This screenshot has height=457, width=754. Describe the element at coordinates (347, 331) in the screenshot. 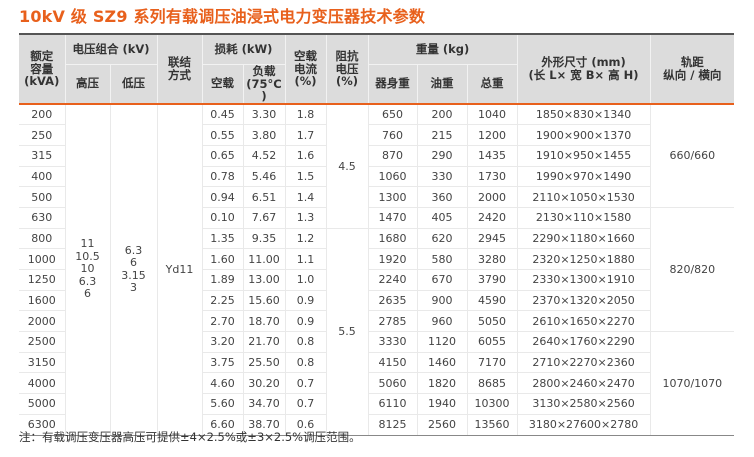

I see `cell-impedance: 5.5` at that location.